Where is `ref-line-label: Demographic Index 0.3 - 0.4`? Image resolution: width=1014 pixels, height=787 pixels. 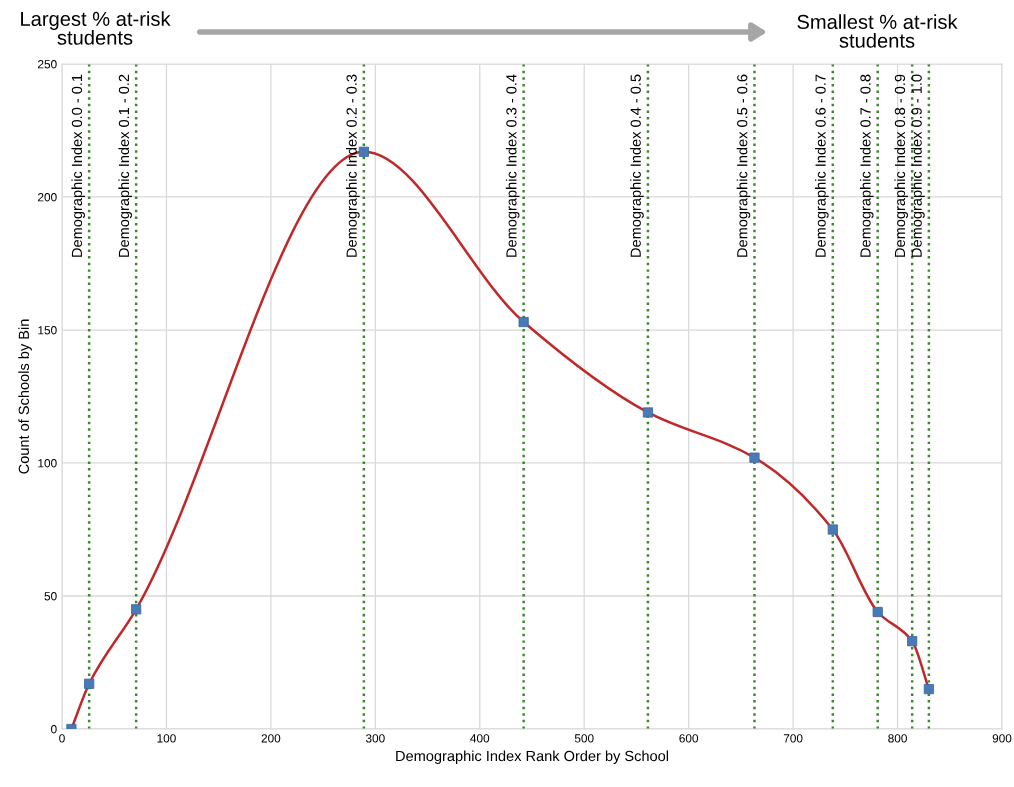
ref-line-label: Demographic Index 0.3 - 0.4 is located at coordinates (512, 165).